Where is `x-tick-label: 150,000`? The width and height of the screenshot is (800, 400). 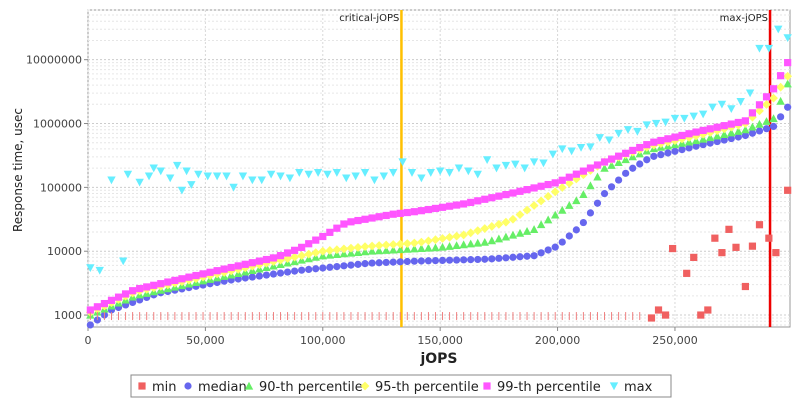 x-tick-label: 150,000 is located at coordinates (440, 340).